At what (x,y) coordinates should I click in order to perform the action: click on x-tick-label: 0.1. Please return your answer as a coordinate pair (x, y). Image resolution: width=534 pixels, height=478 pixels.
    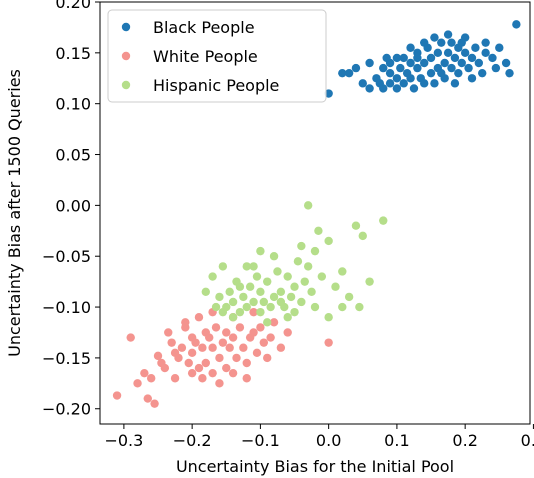
    Looking at the image, I should click on (396, 440).